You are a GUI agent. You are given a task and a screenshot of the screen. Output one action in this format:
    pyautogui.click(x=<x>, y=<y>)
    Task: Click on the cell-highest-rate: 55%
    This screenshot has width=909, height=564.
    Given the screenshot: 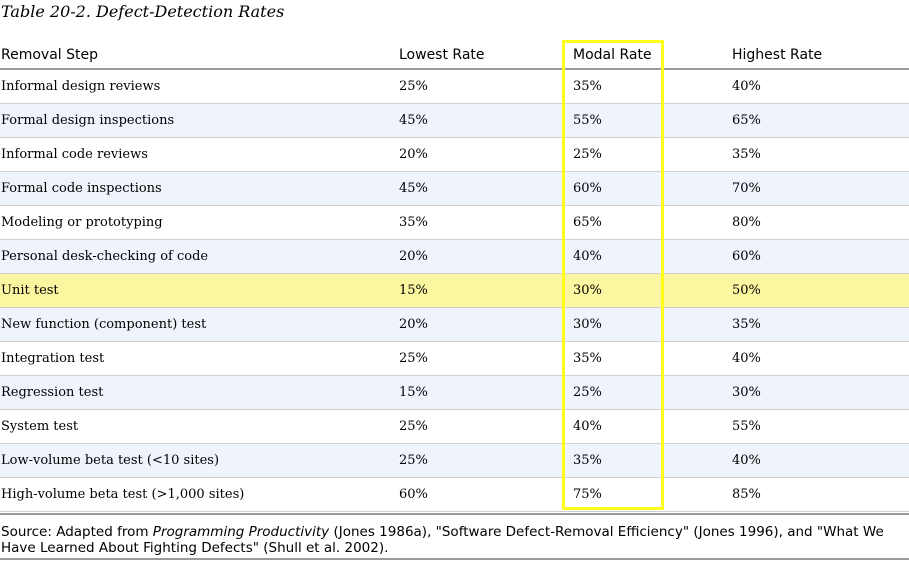 What is the action you would take?
    pyautogui.click(x=746, y=426)
    